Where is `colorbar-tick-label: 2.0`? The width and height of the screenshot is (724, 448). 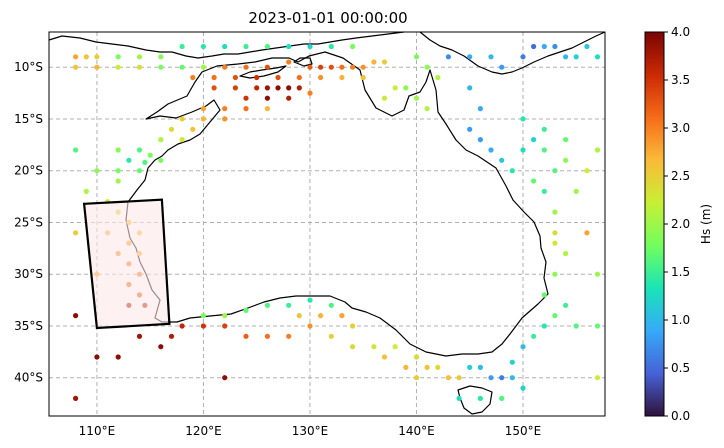
colorbar-tick-label: 2.0 is located at coordinates (680, 224).